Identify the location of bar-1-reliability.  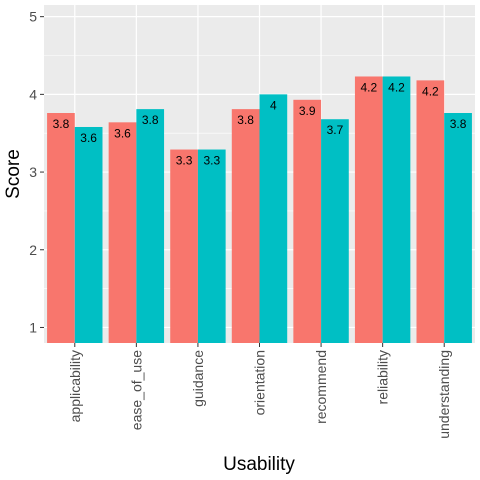
(369, 209).